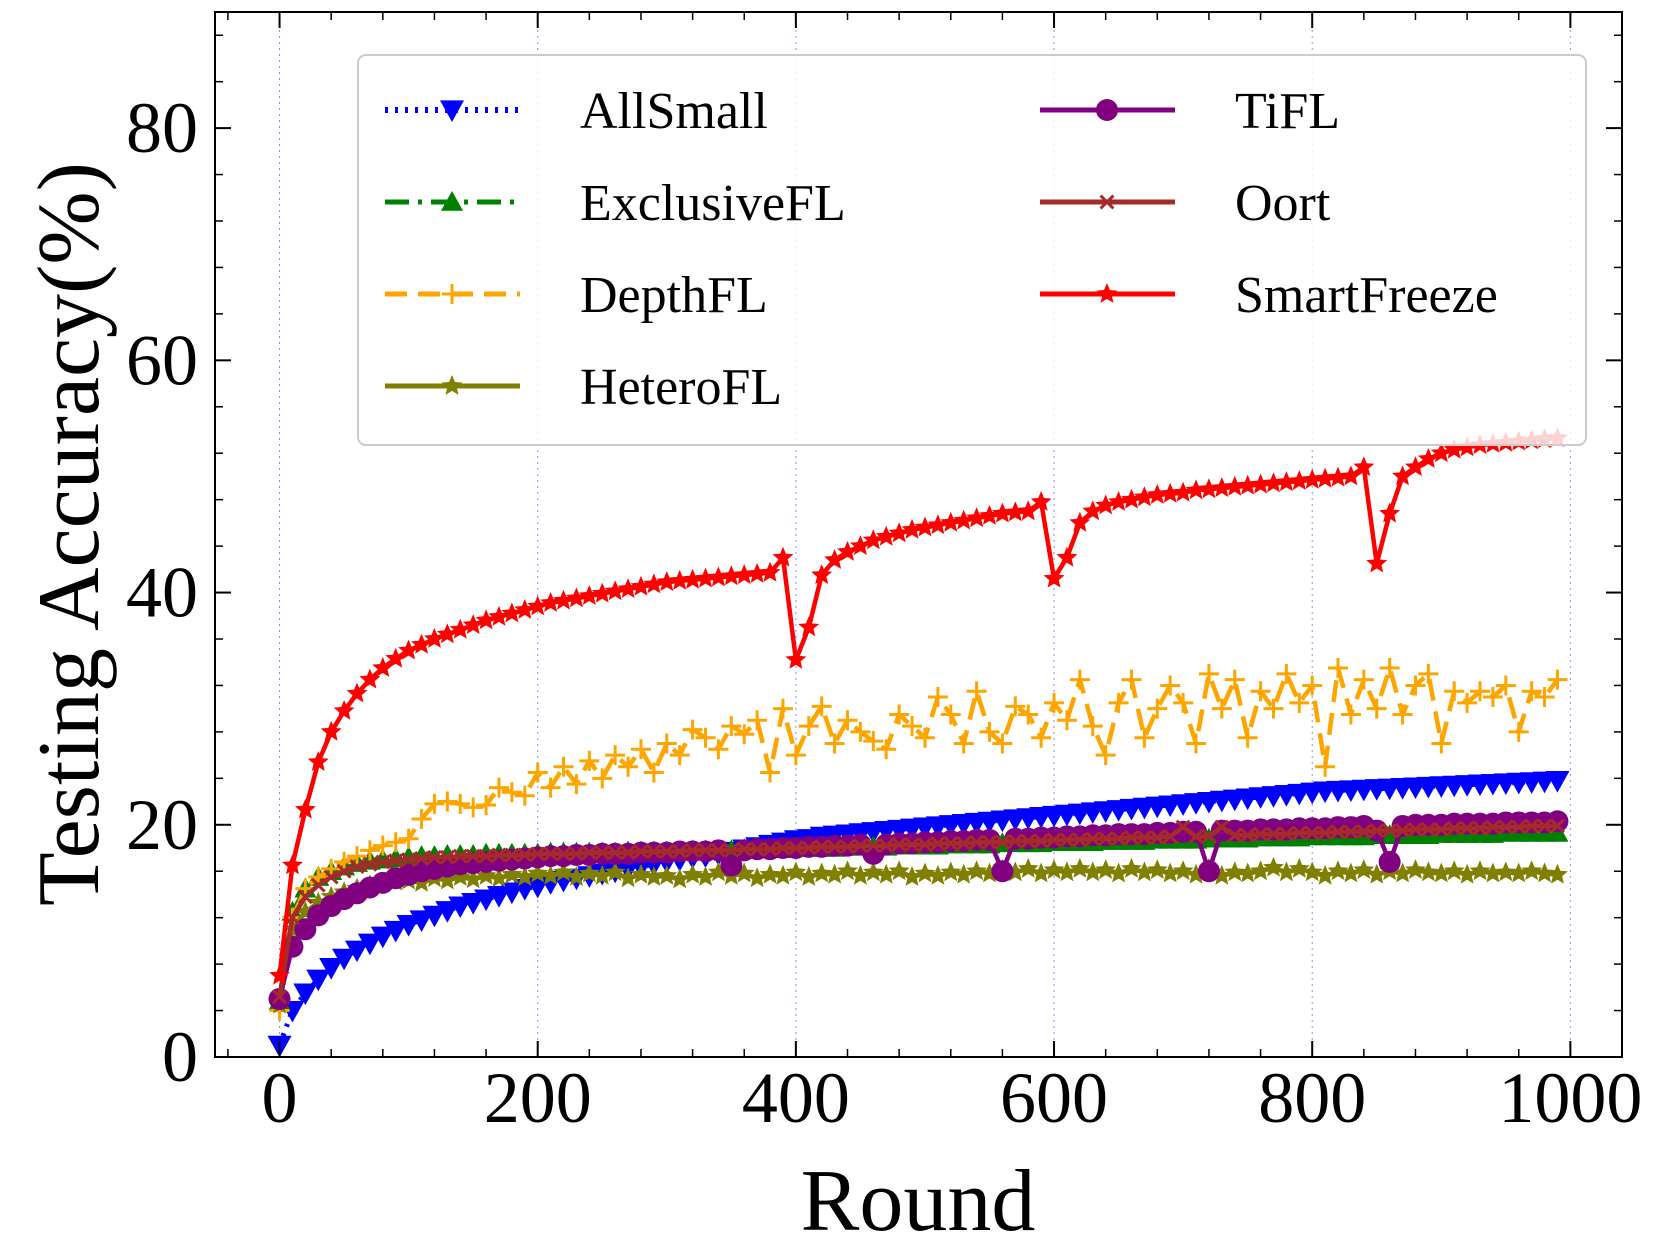  I want to click on x-tick-label: 800, so click(1312, 1098).